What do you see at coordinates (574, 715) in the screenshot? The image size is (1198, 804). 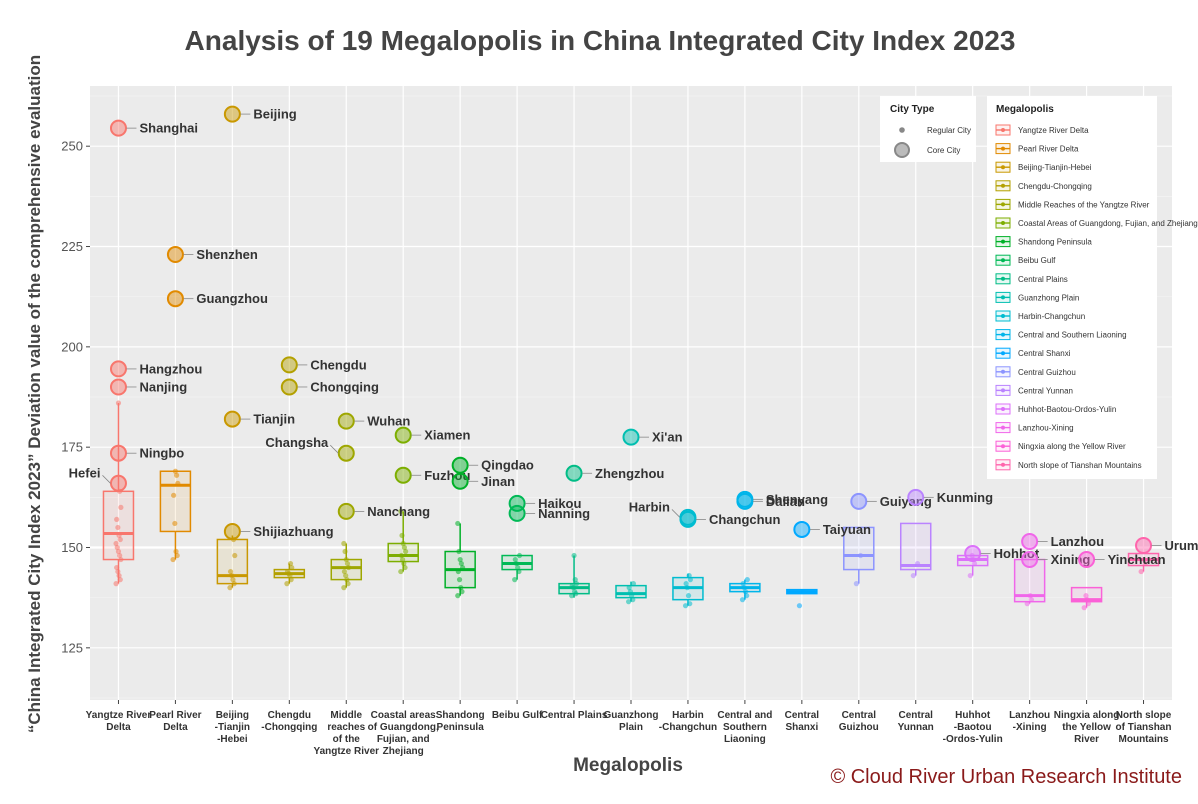 I see `x-tick-label: Central Plains` at bounding box center [574, 715].